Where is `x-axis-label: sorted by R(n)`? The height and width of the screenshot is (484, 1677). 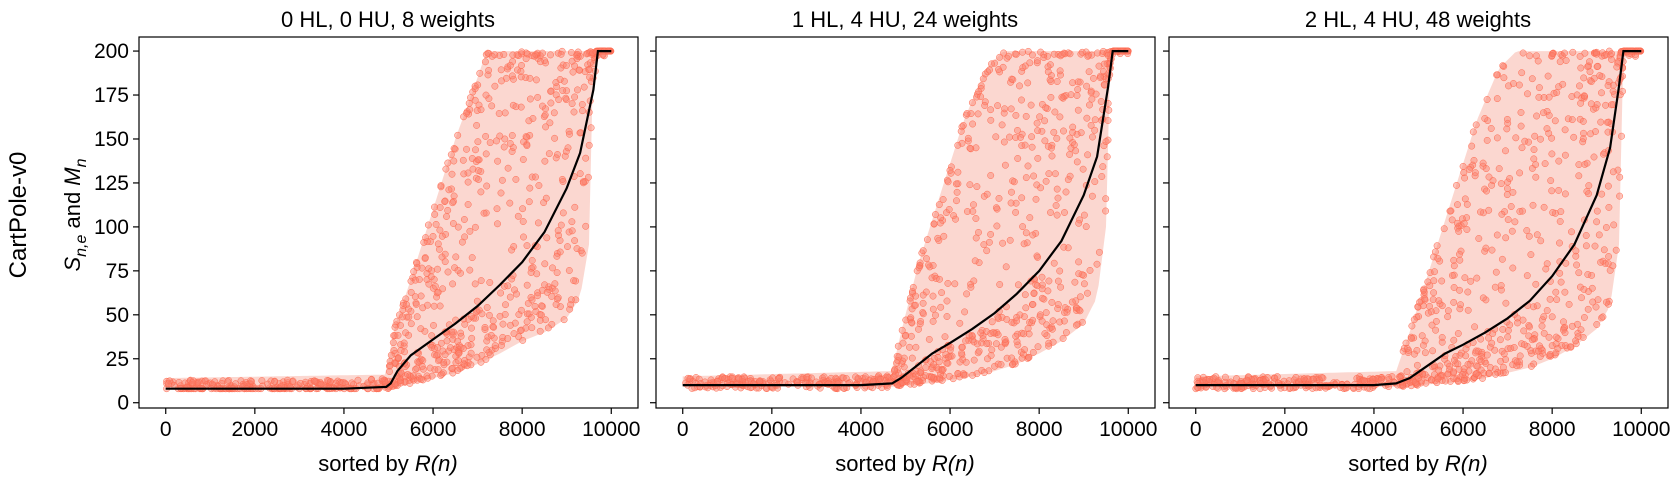
x-axis-label: sorted by R(n) is located at coordinates (1417, 463).